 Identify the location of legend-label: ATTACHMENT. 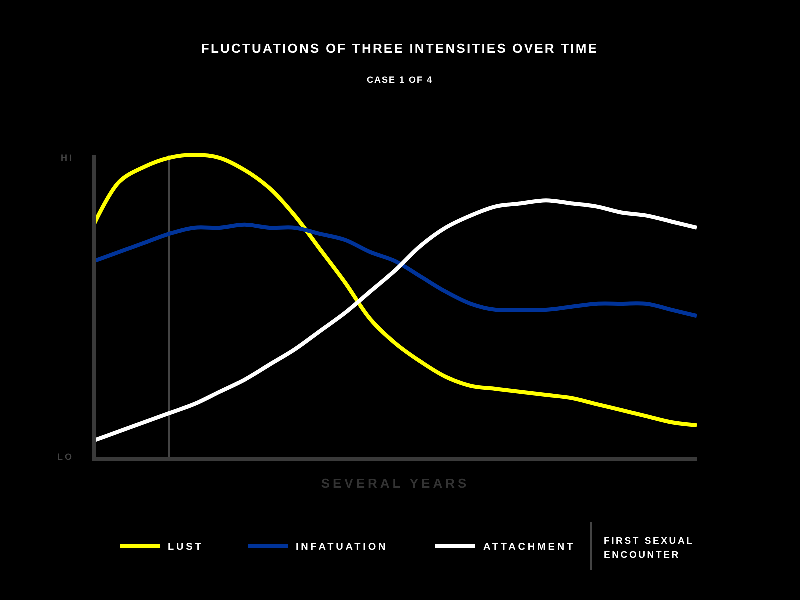
(530, 547).